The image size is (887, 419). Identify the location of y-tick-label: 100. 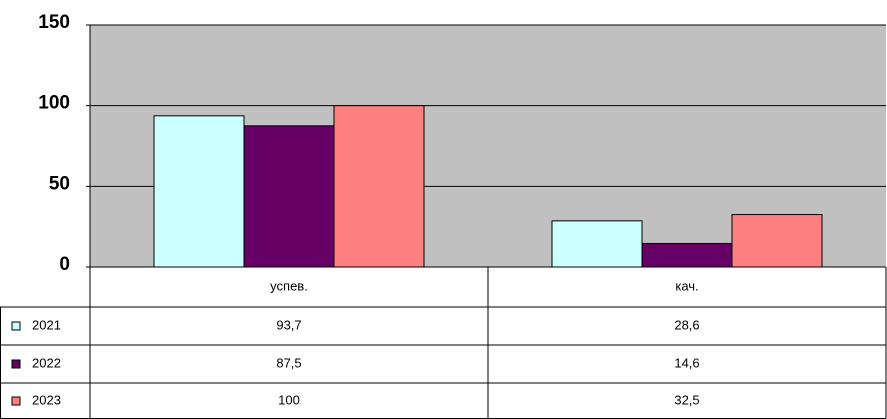
(54, 103).